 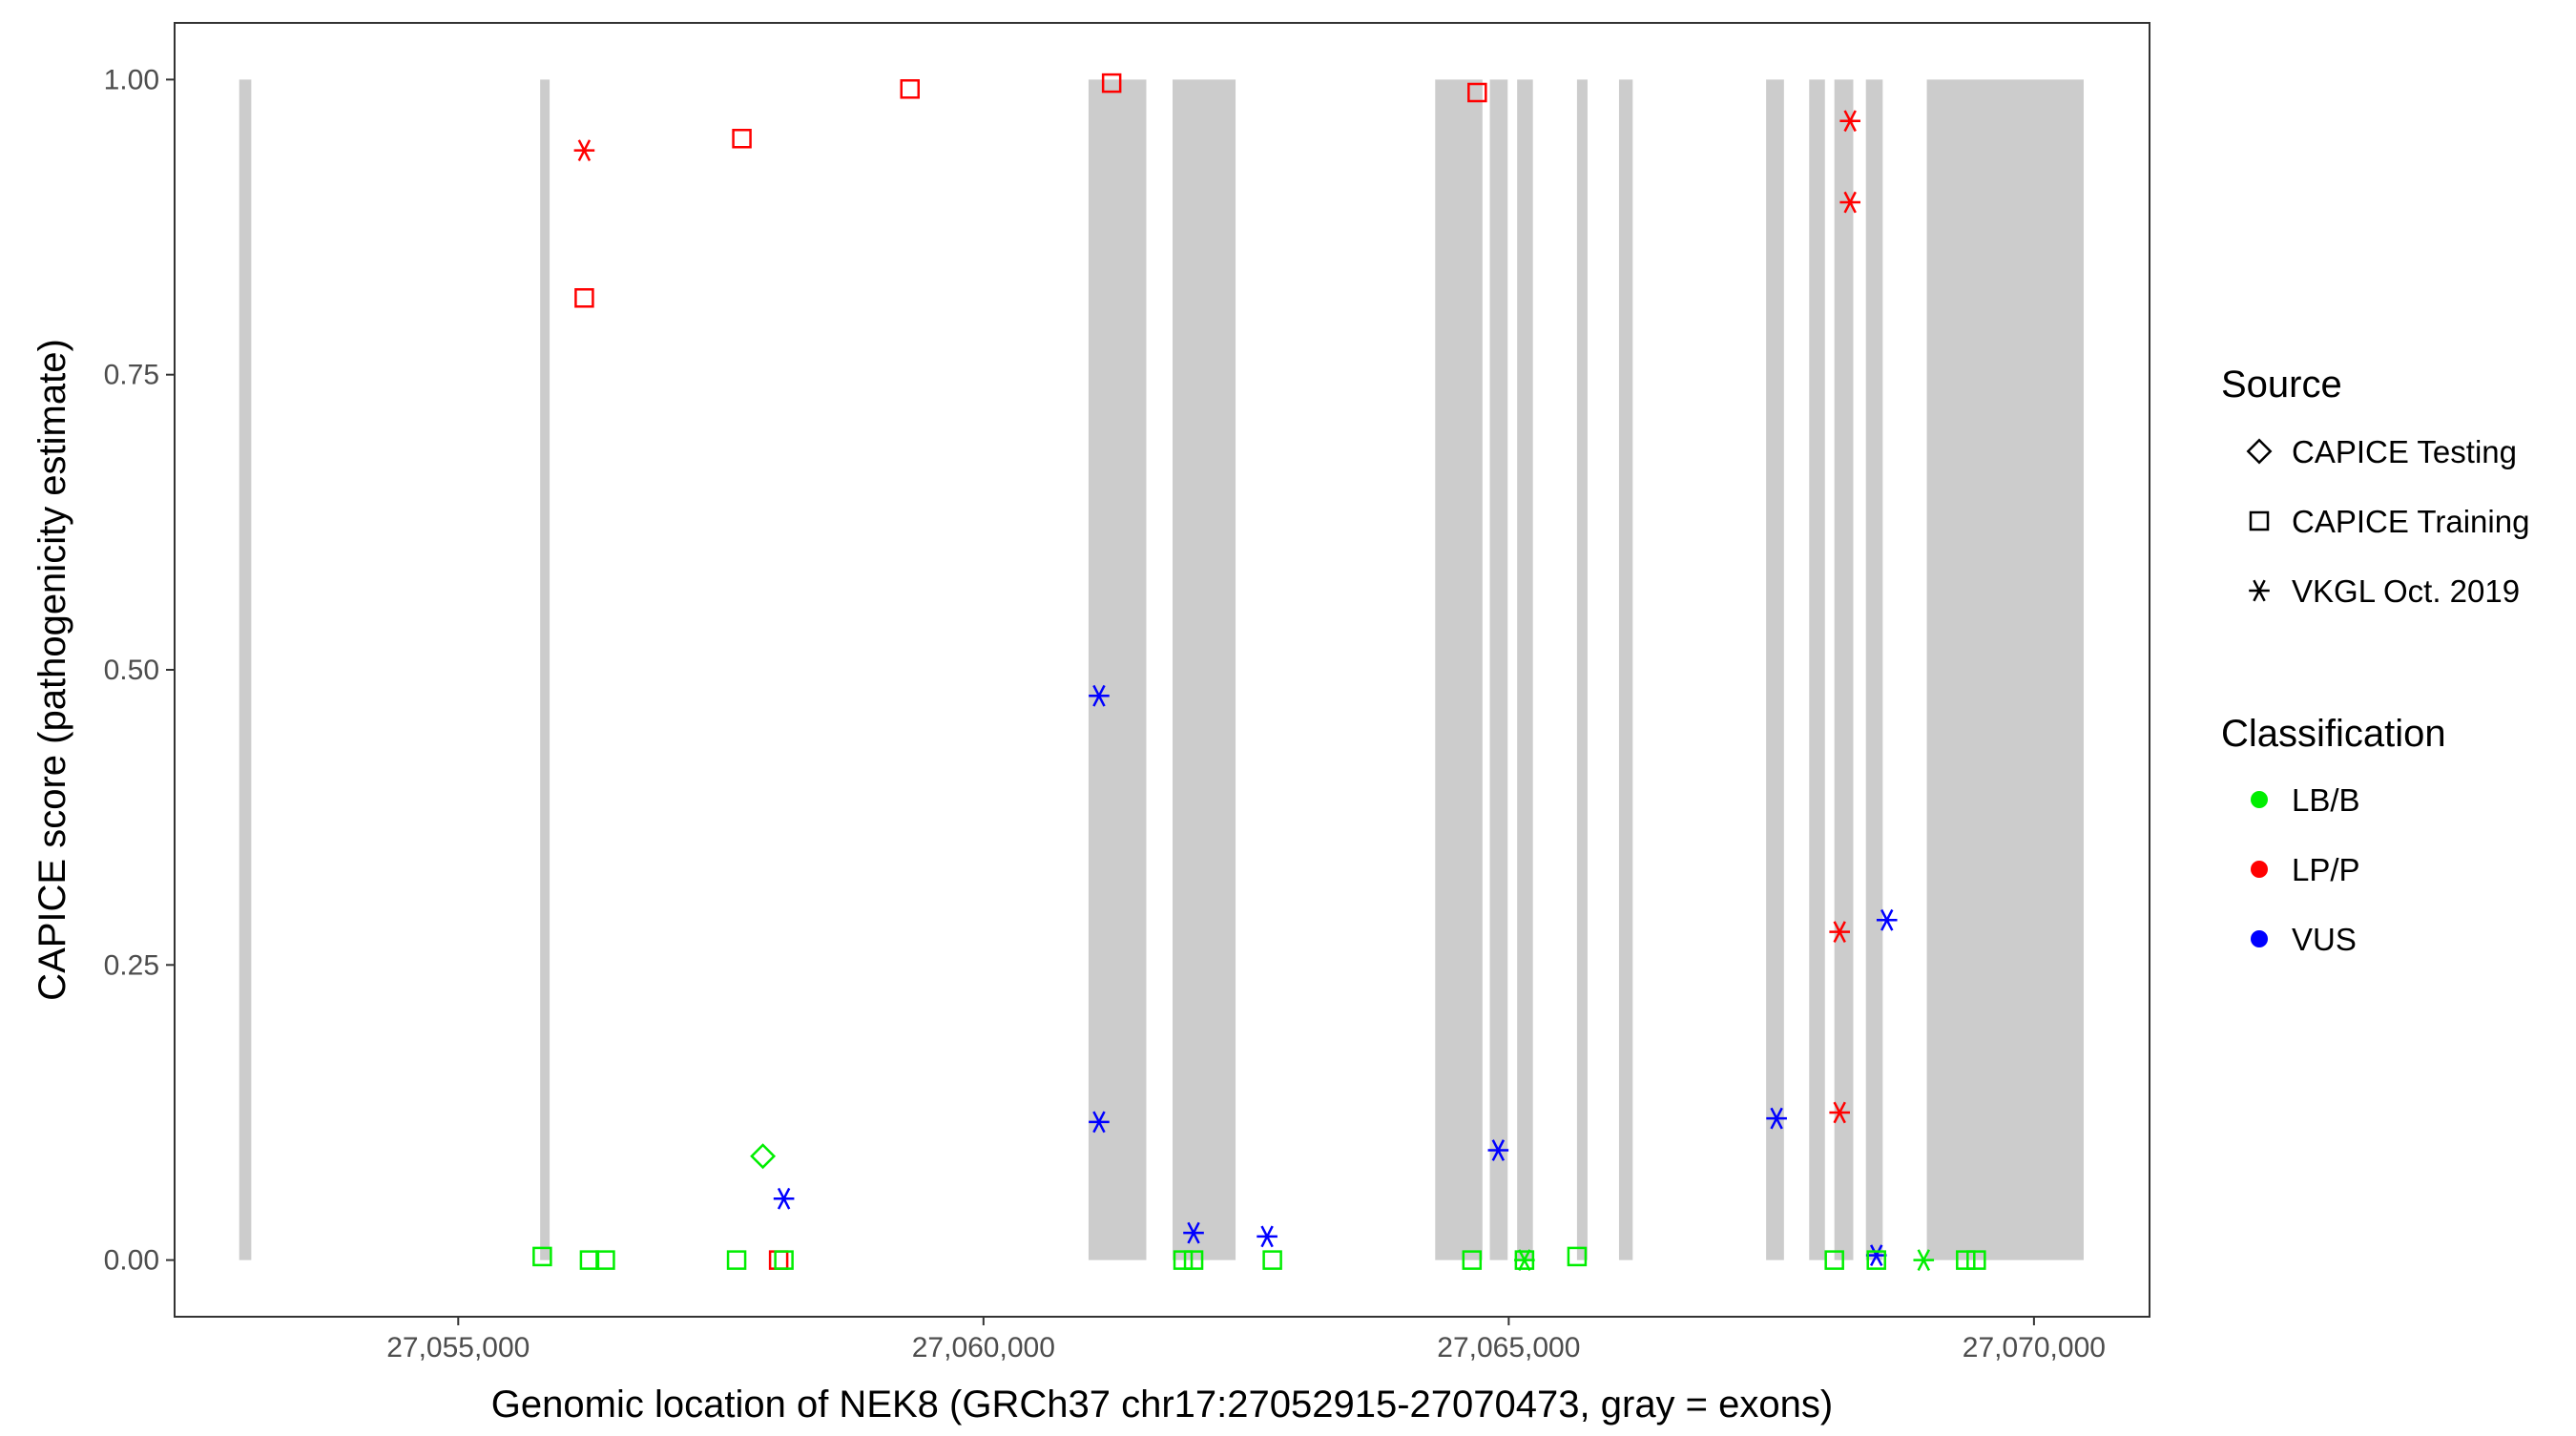 What do you see at coordinates (131, 1261) in the screenshot?
I see `y-tick-label: 0.00` at bounding box center [131, 1261].